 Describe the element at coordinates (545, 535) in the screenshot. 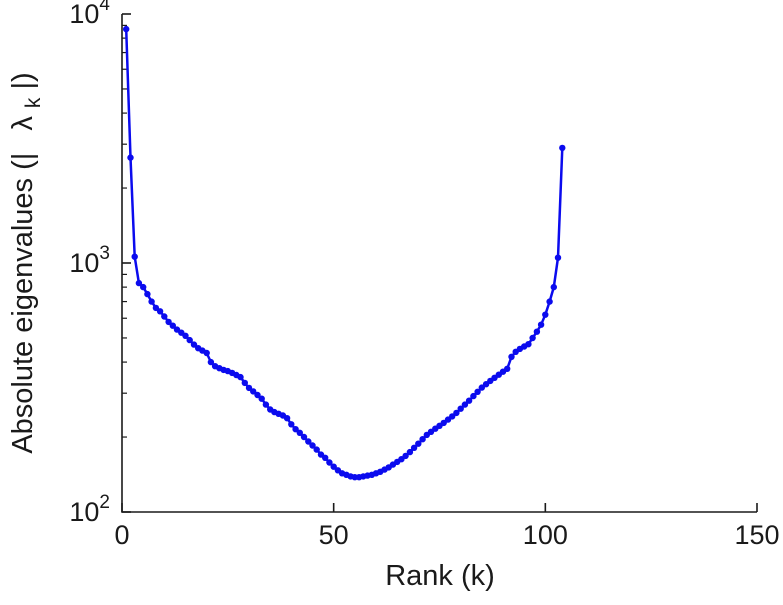

I see `x-tick-label: 100` at that location.